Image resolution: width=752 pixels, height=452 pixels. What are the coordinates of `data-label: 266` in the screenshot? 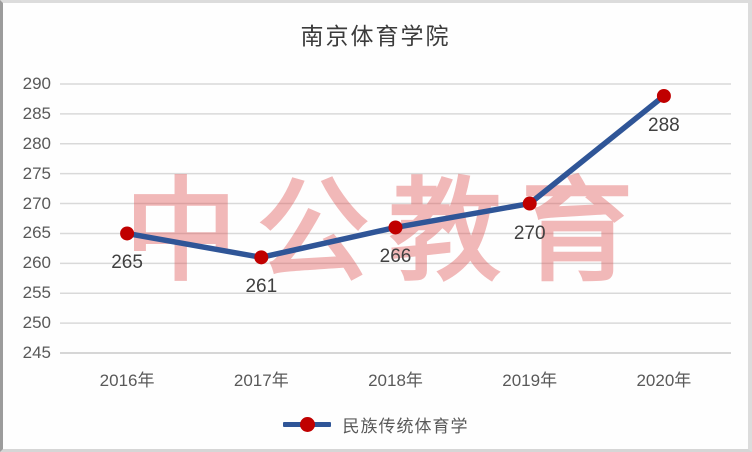 It's located at (395, 257).